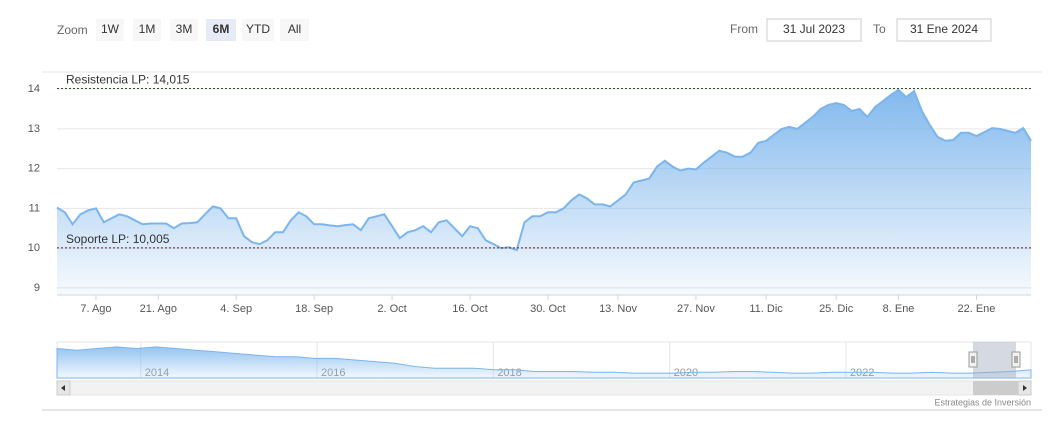 The width and height of the screenshot is (1062, 438). Describe the element at coordinates (994, 360) in the screenshot. I see `navigator-mask` at that location.